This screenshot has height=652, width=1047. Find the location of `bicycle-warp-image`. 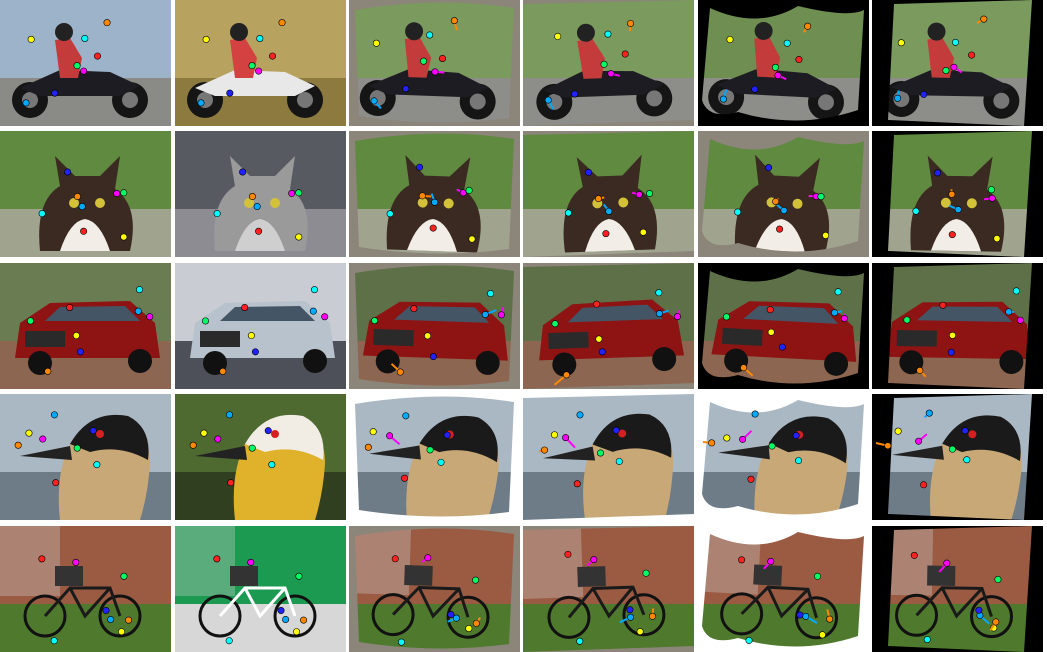

bicycle-warp-image is located at coordinates (783, 589).